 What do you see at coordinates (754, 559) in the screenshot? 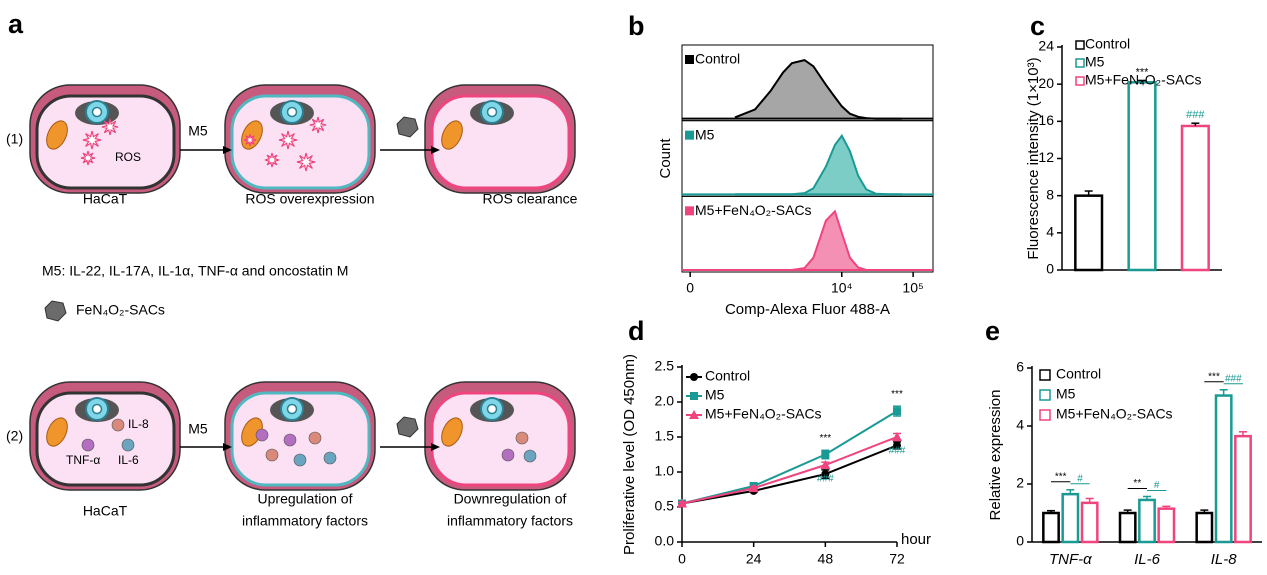
I see `x-tick-label: 24` at bounding box center [754, 559].